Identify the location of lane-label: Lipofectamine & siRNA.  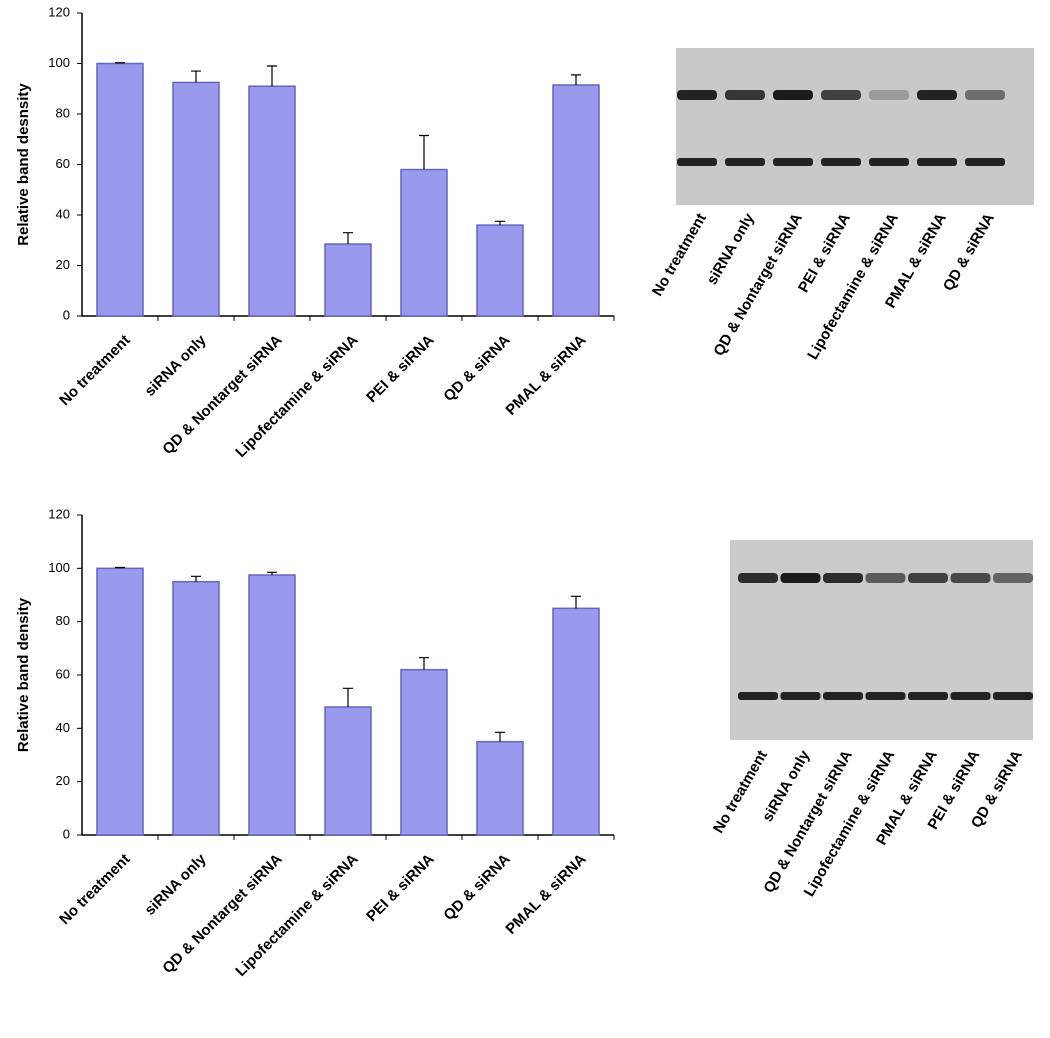
(853, 286).